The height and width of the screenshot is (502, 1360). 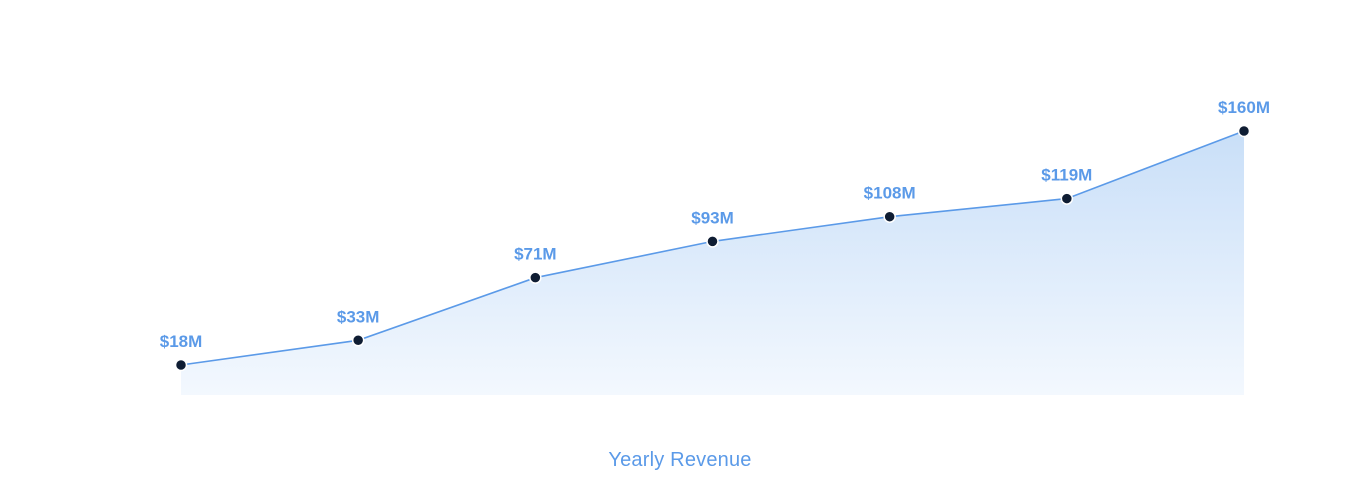 What do you see at coordinates (358, 316) in the screenshot?
I see `data-label: $33M` at bounding box center [358, 316].